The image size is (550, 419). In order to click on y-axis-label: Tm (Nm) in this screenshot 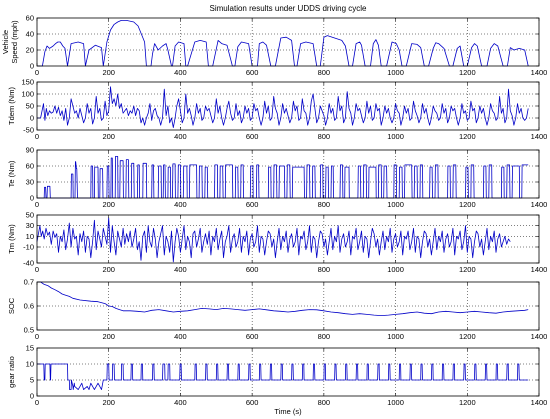, I will do `click(11, 239)`.